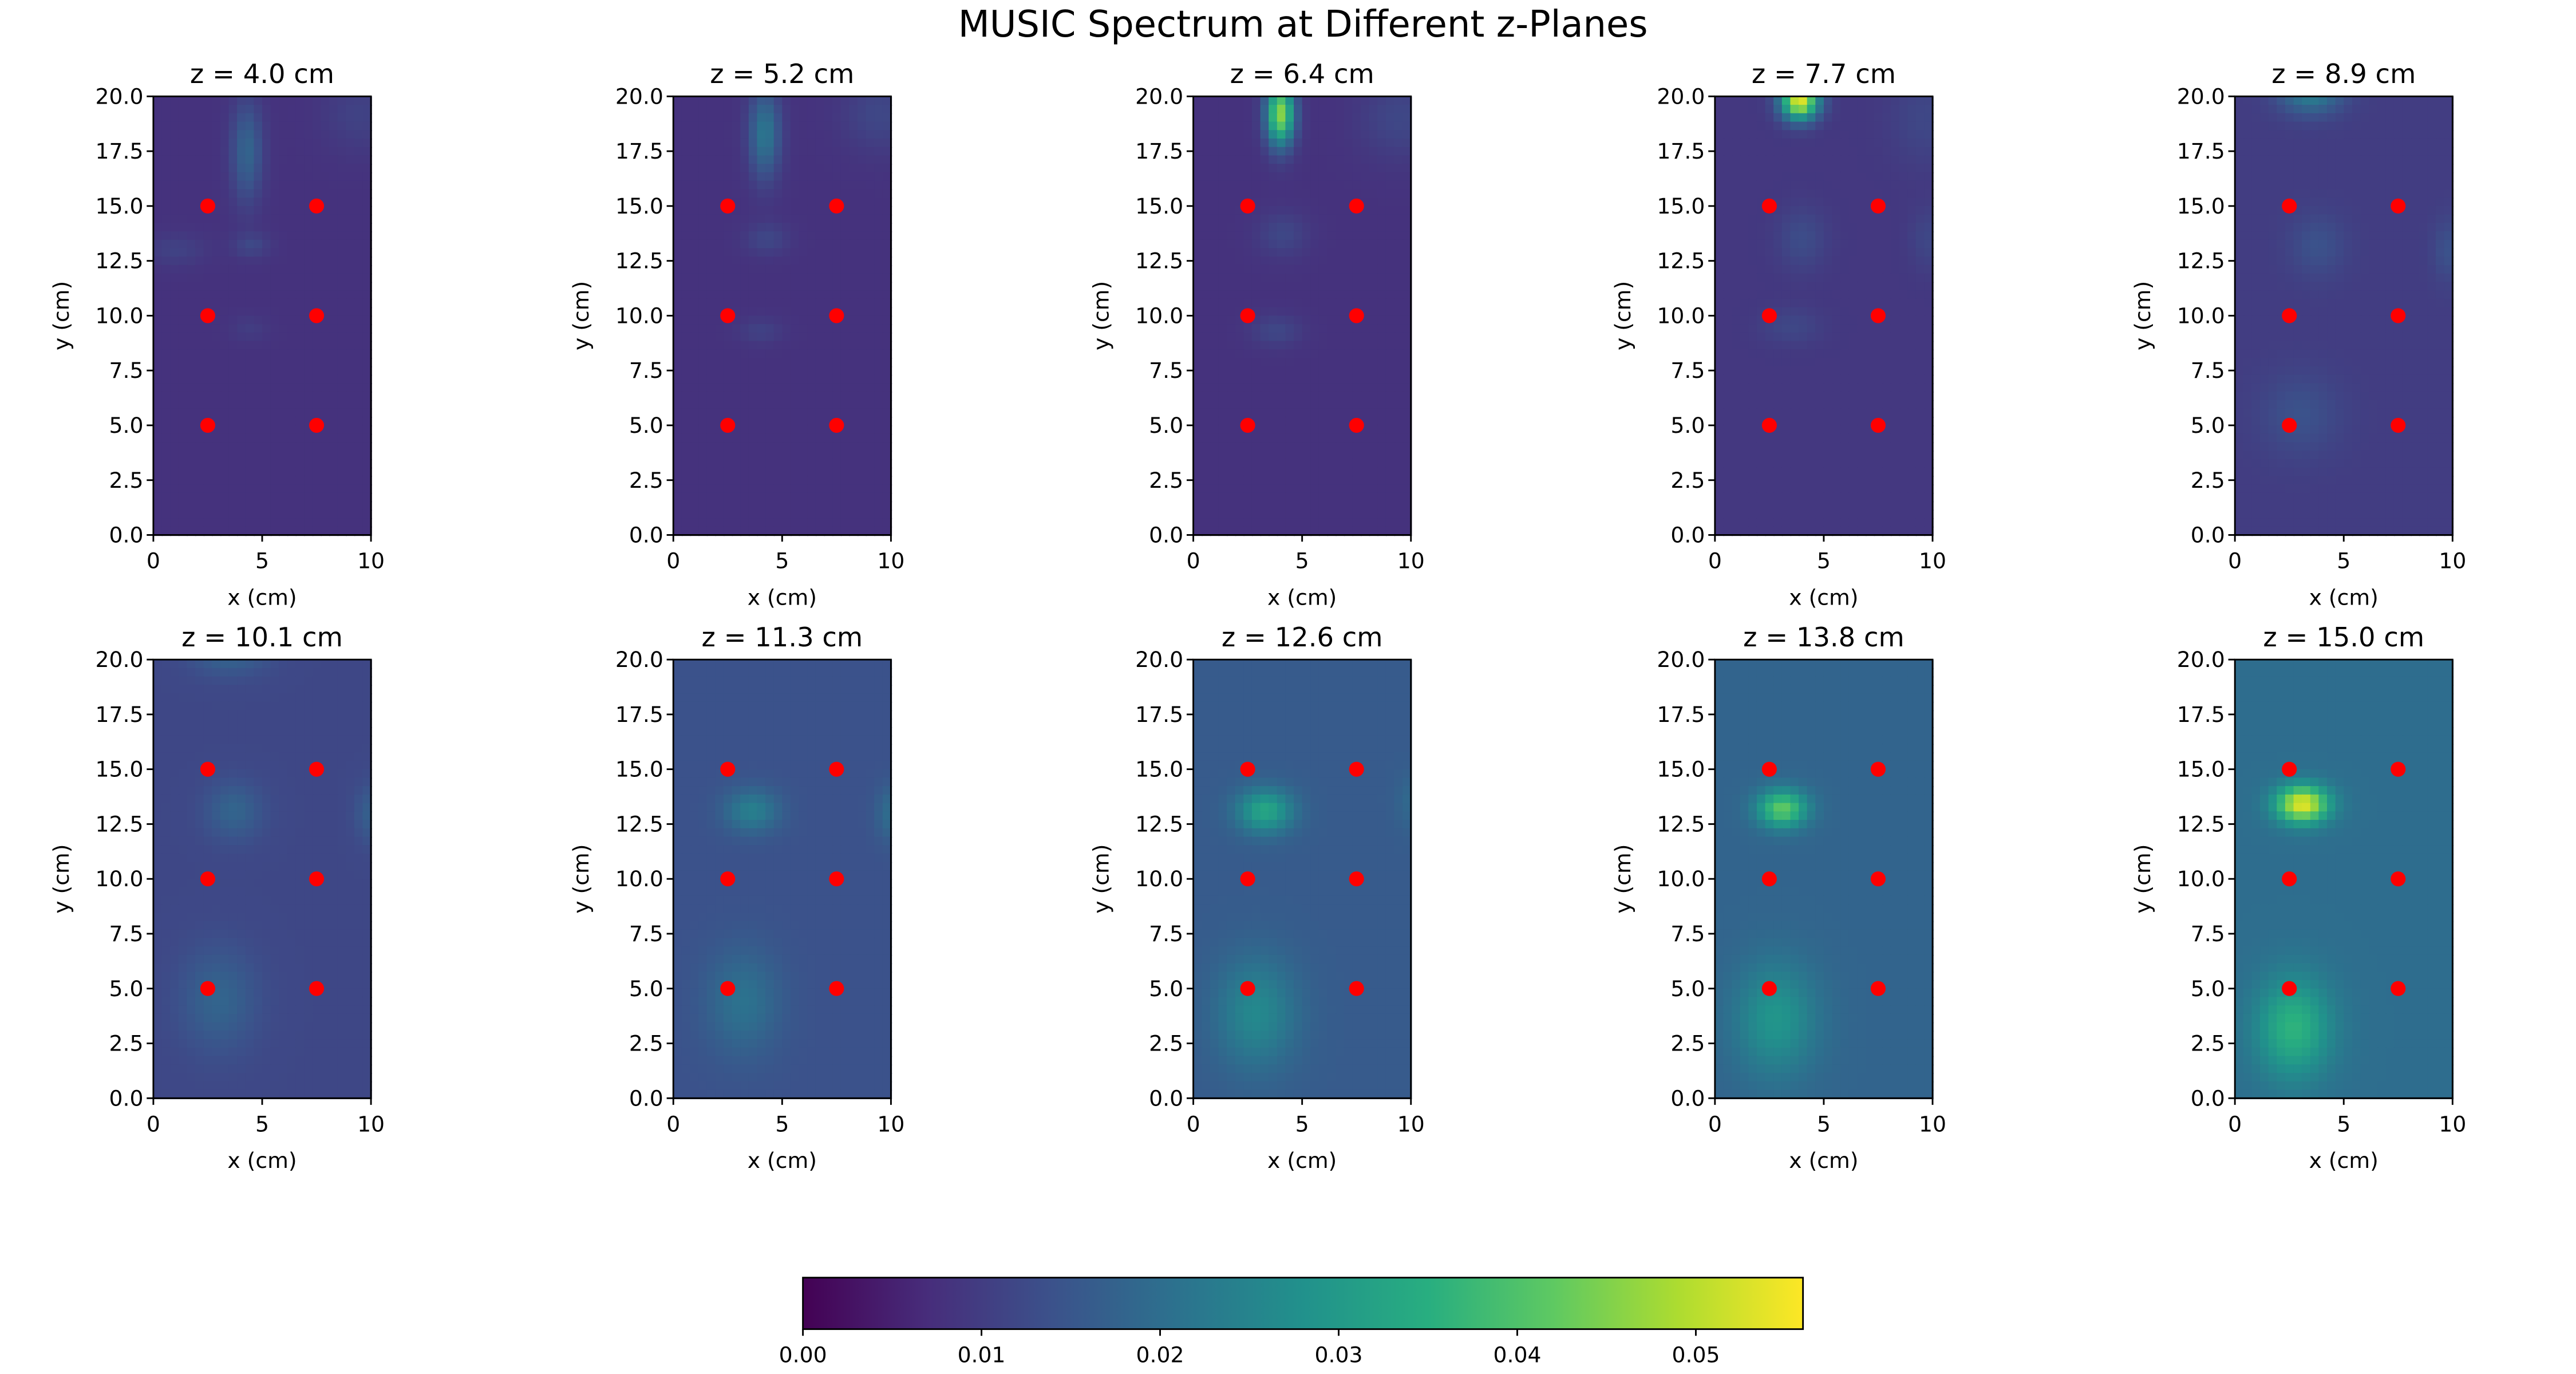  What do you see at coordinates (728, 425) in the screenshot?
I see `sensor-point` at bounding box center [728, 425].